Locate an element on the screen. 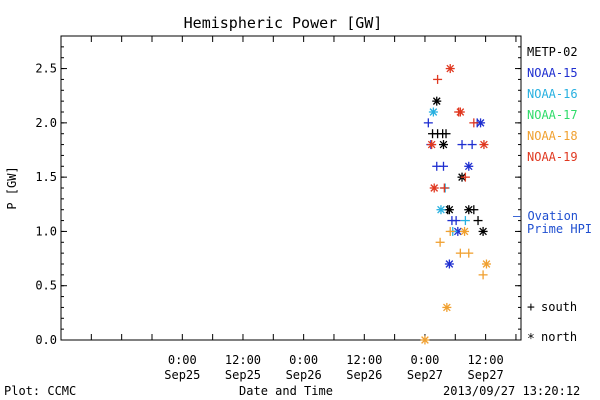  legend-item-noaa-19: NOAA-19 is located at coordinates (552, 157).